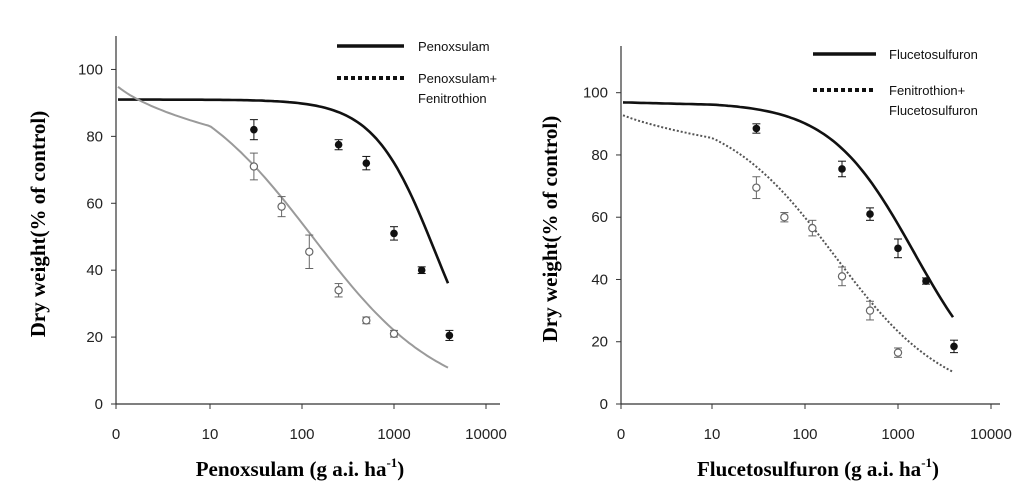 Image resolution: width=1028 pixels, height=503 pixels. I want to click on x-axis-title-main: Flucetosulfuron (g a.i. ha, so click(809, 469).